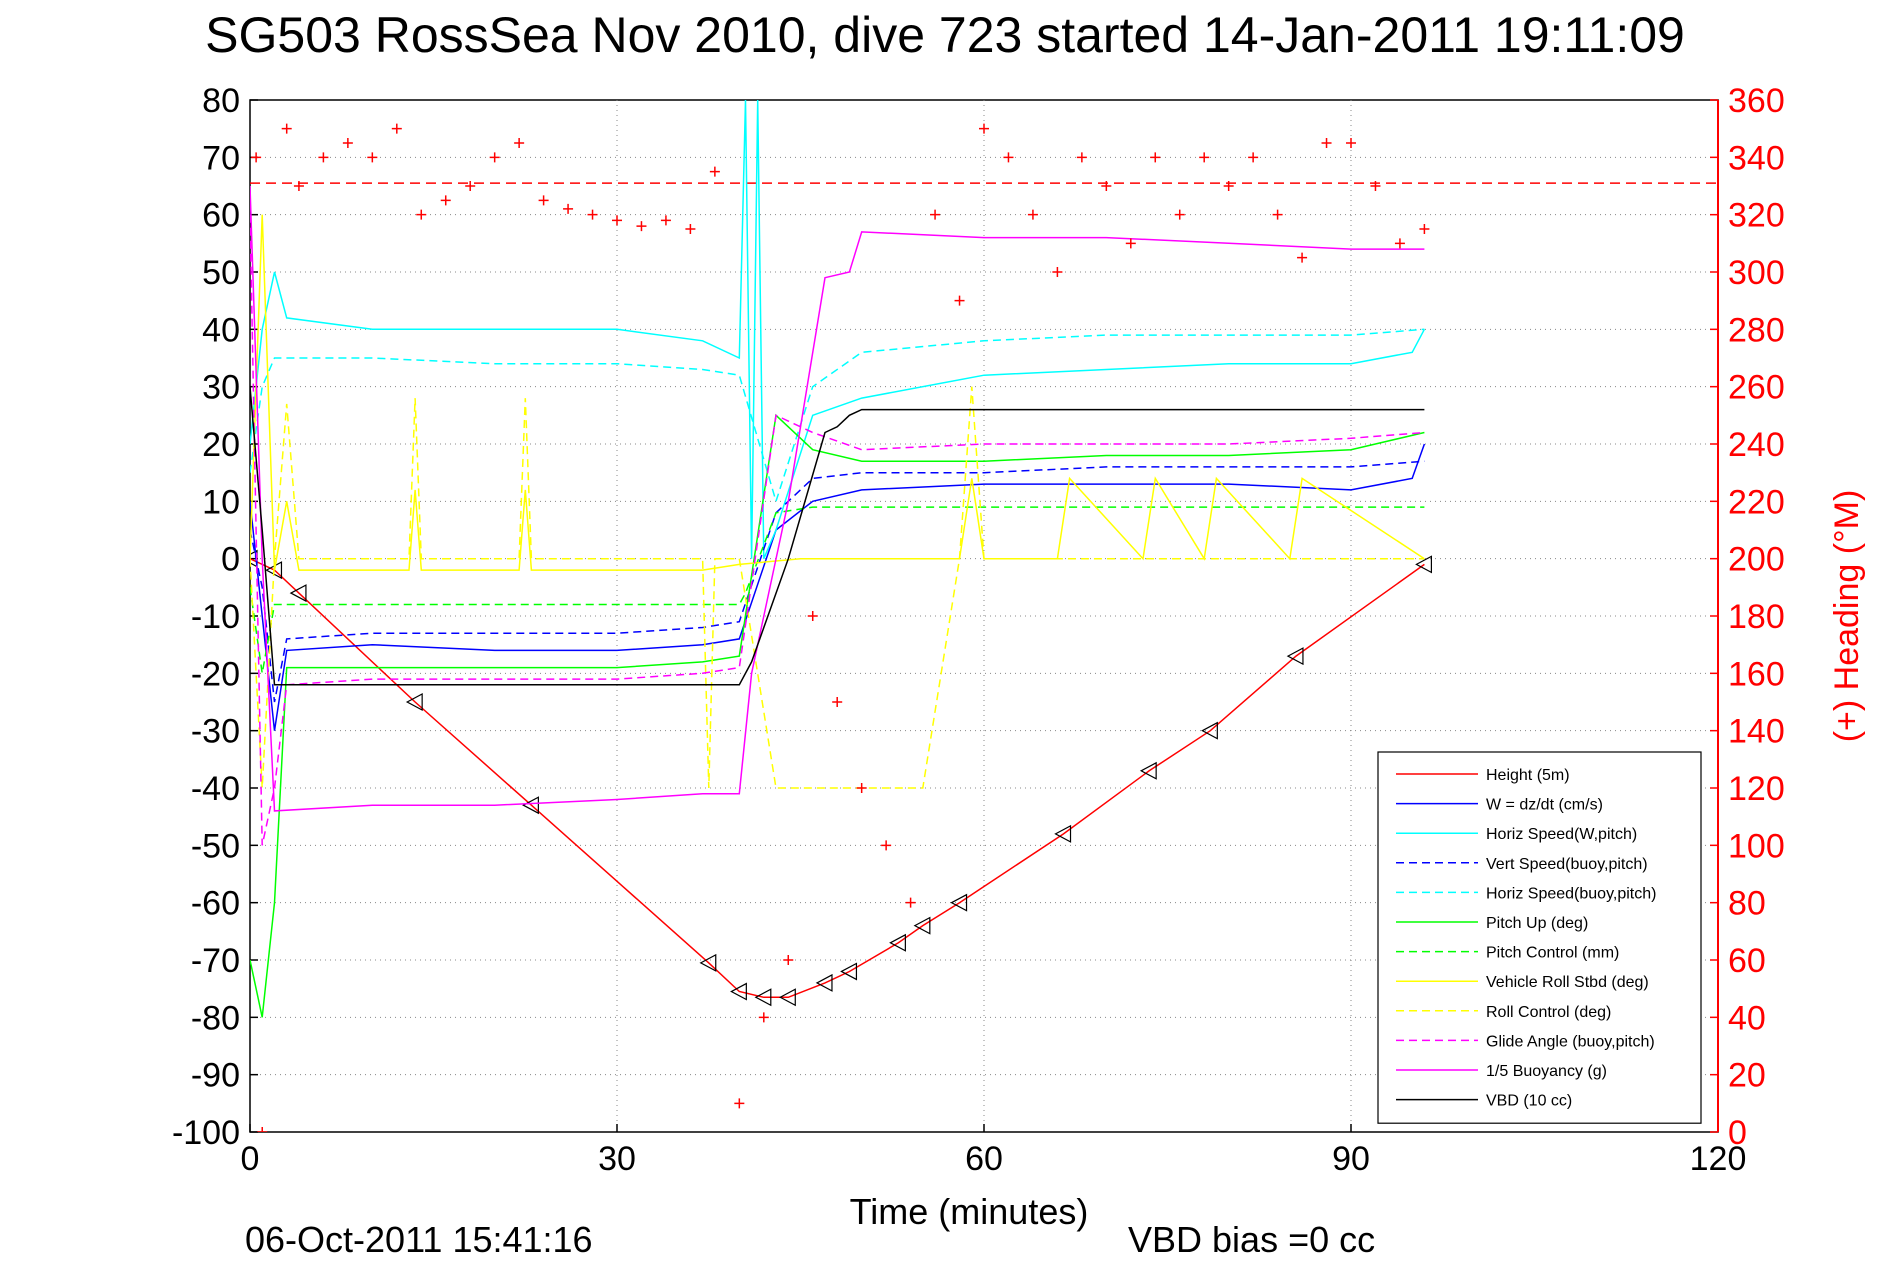  I want to click on legend-label-horiz-speed-buoy-pitch: Horiz Speed(buoy,pitch), so click(1571, 893).